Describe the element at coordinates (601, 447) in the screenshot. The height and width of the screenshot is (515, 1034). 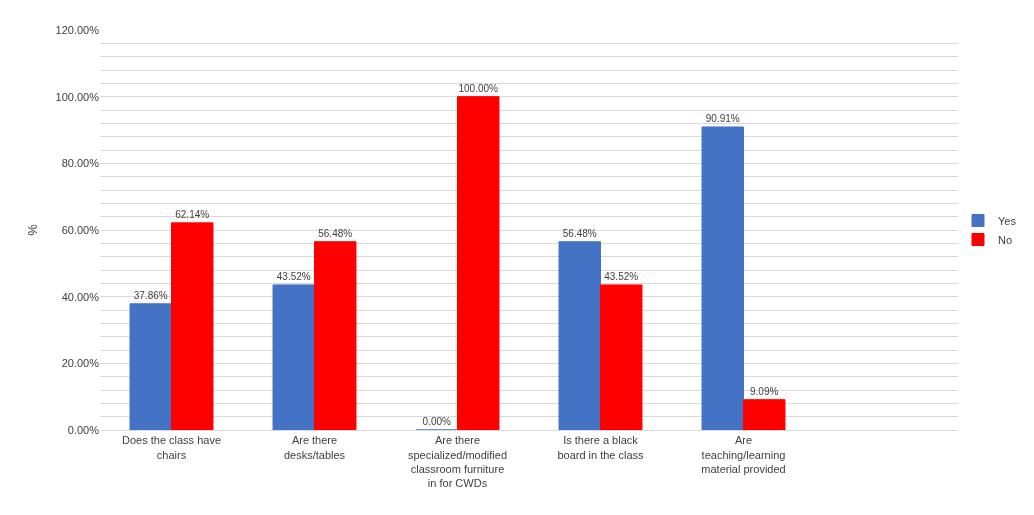
I see `x-tick-label: Is there a black board in the class` at that location.